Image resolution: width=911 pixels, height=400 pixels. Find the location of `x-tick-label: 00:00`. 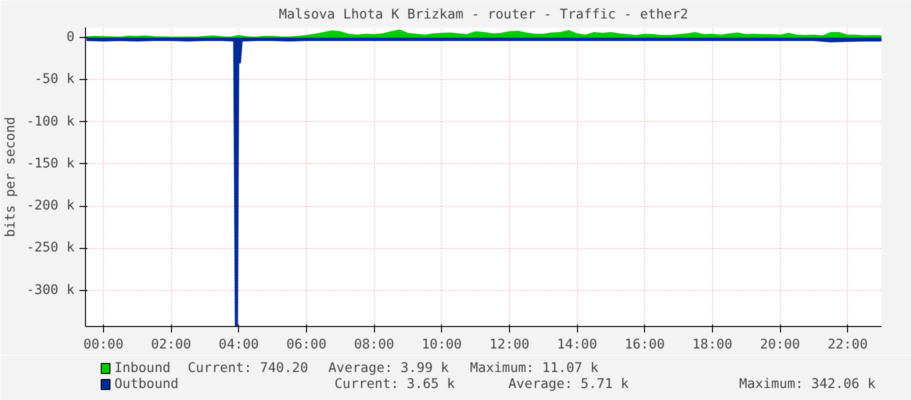

x-tick-label: 00:00 is located at coordinates (103, 345).